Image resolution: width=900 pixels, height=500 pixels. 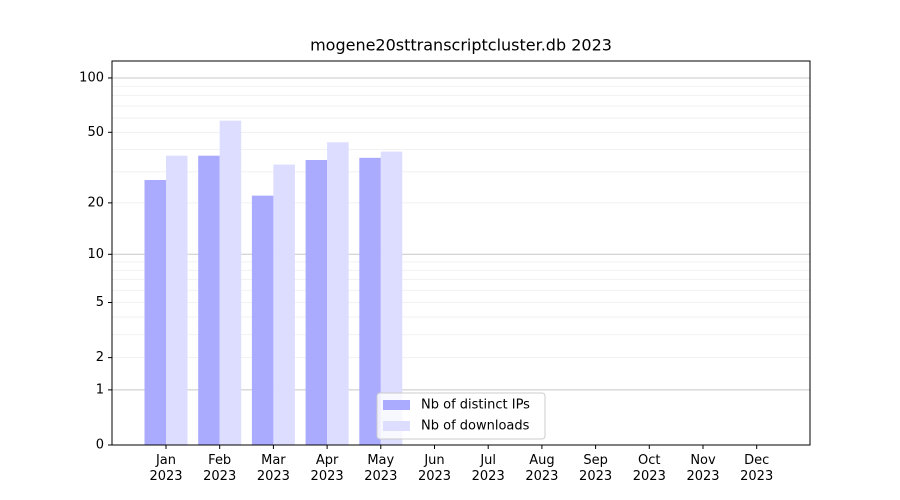 I want to click on legend-label: Nb of downloads, so click(x=475, y=426).